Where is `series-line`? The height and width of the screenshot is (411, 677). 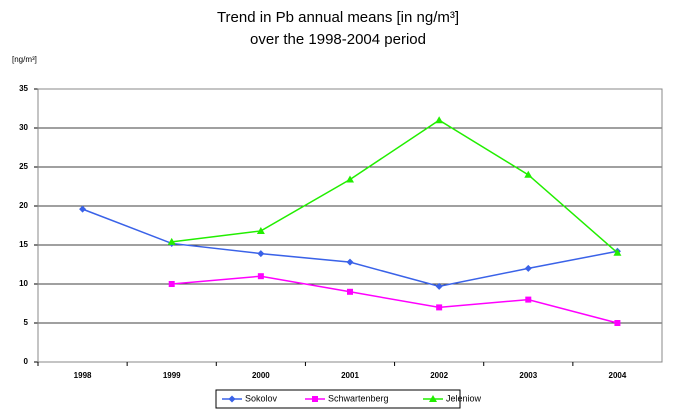 series-line is located at coordinates (394, 299).